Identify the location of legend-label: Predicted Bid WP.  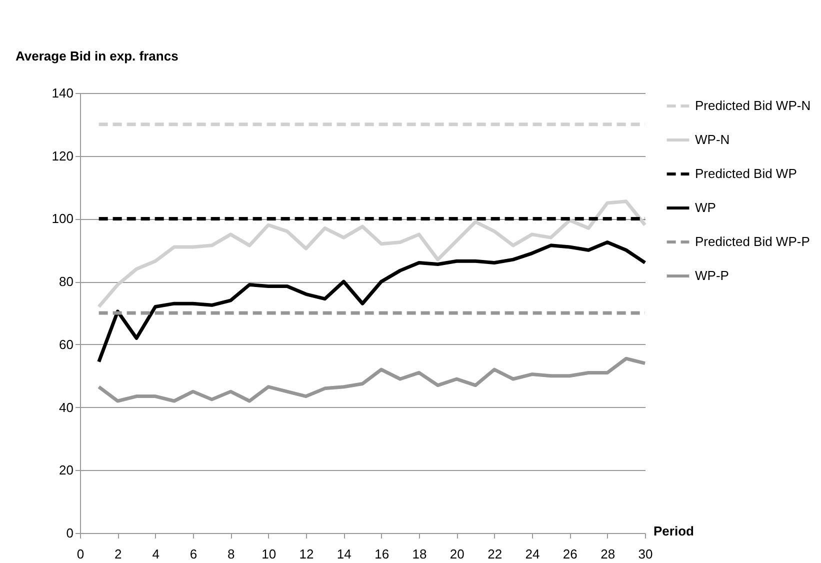
(746, 173).